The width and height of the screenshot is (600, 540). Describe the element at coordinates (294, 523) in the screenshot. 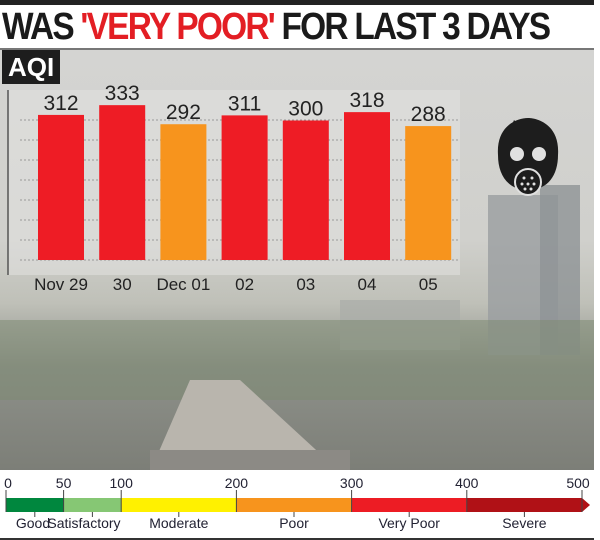

I see `legend-label: Poor` at that location.